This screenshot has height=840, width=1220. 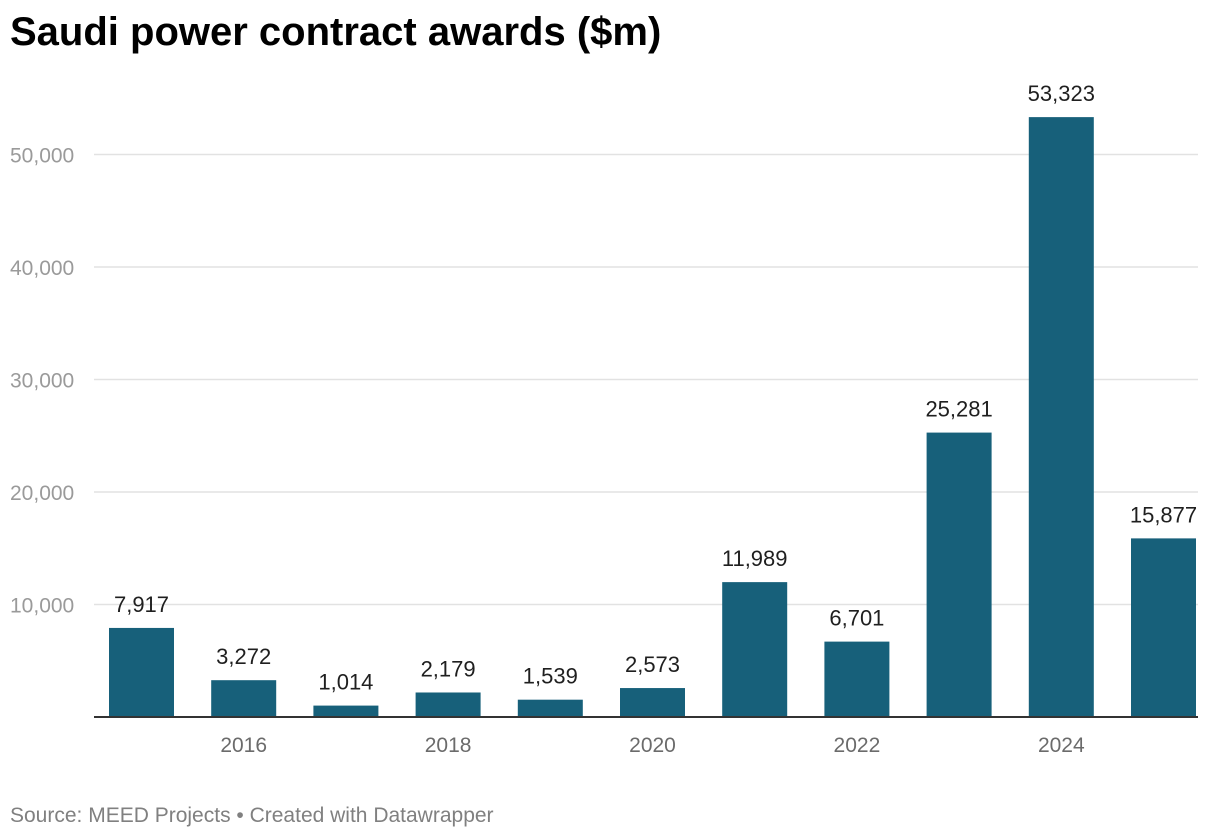 What do you see at coordinates (42, 493) in the screenshot?
I see `y-tick-label-20000: 20,000` at bounding box center [42, 493].